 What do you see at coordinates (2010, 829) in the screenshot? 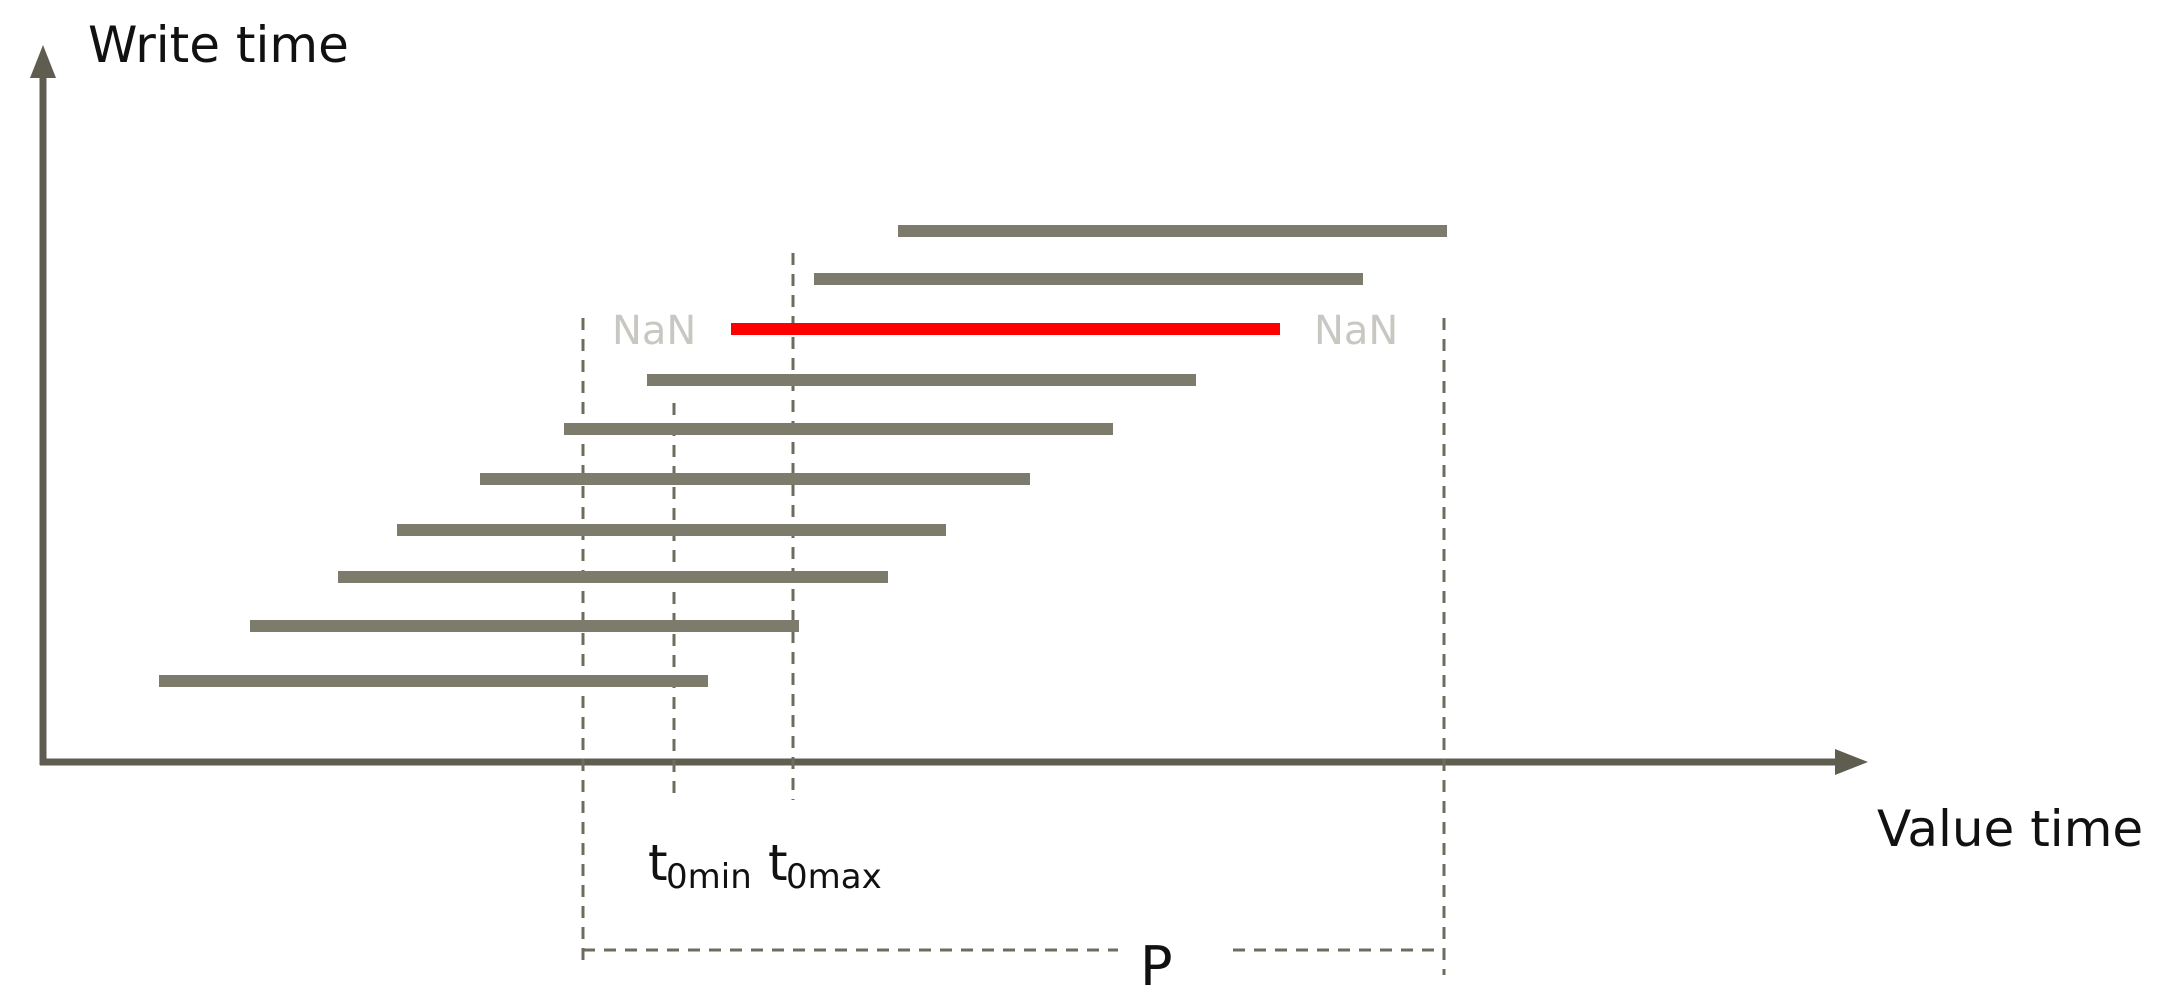
I see `x-axis-label: Value time` at bounding box center [2010, 829].